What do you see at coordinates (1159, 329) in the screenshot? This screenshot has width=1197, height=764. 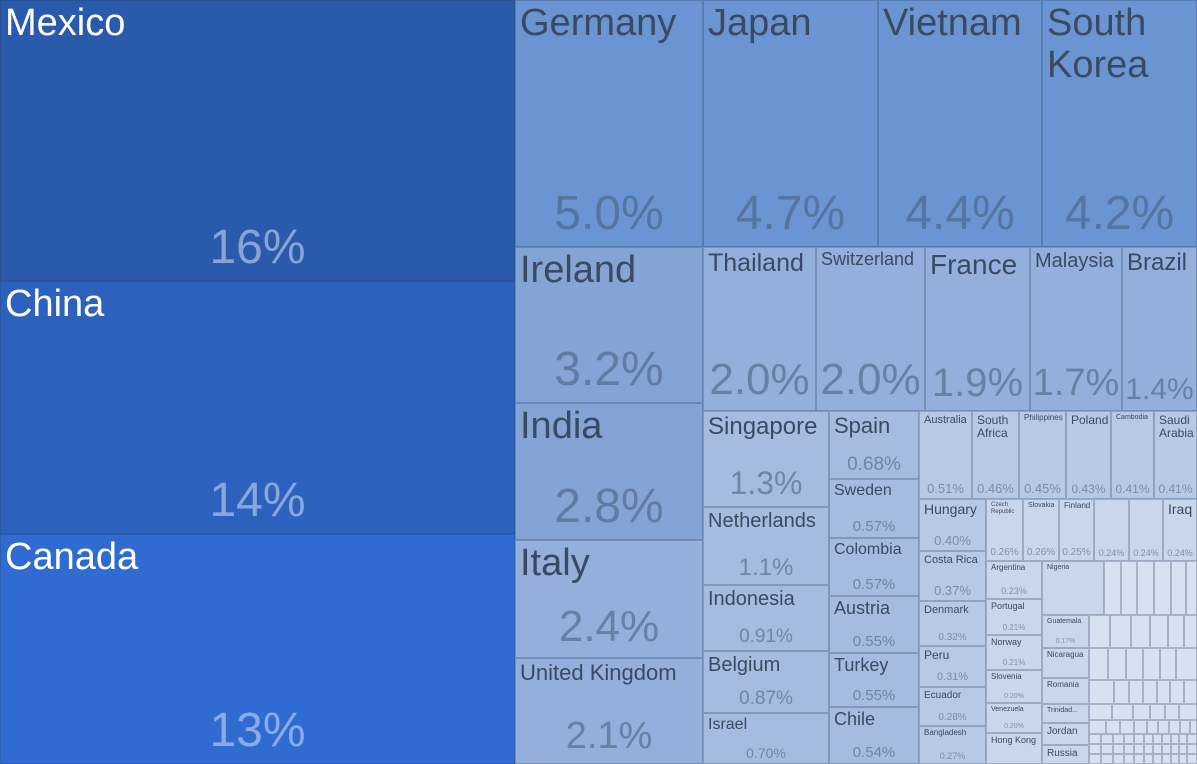 I see `cell-brazil: Brazil 1.4%` at bounding box center [1159, 329].